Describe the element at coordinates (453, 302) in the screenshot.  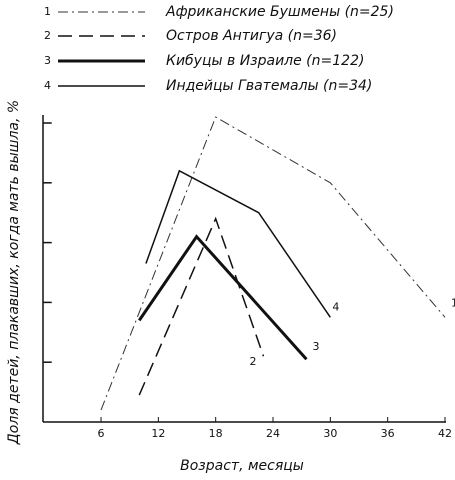
I see `series-end-label: 1` at that location.